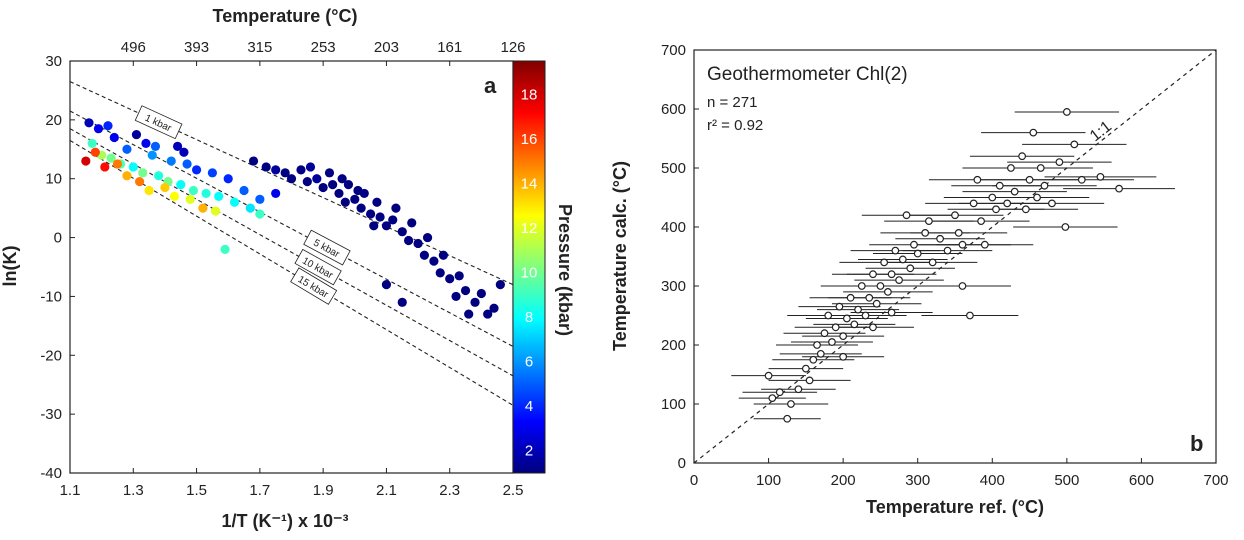  Describe the element at coordinates (673, 168) in the screenshot. I see `y-tick-label-b: 500` at that location.